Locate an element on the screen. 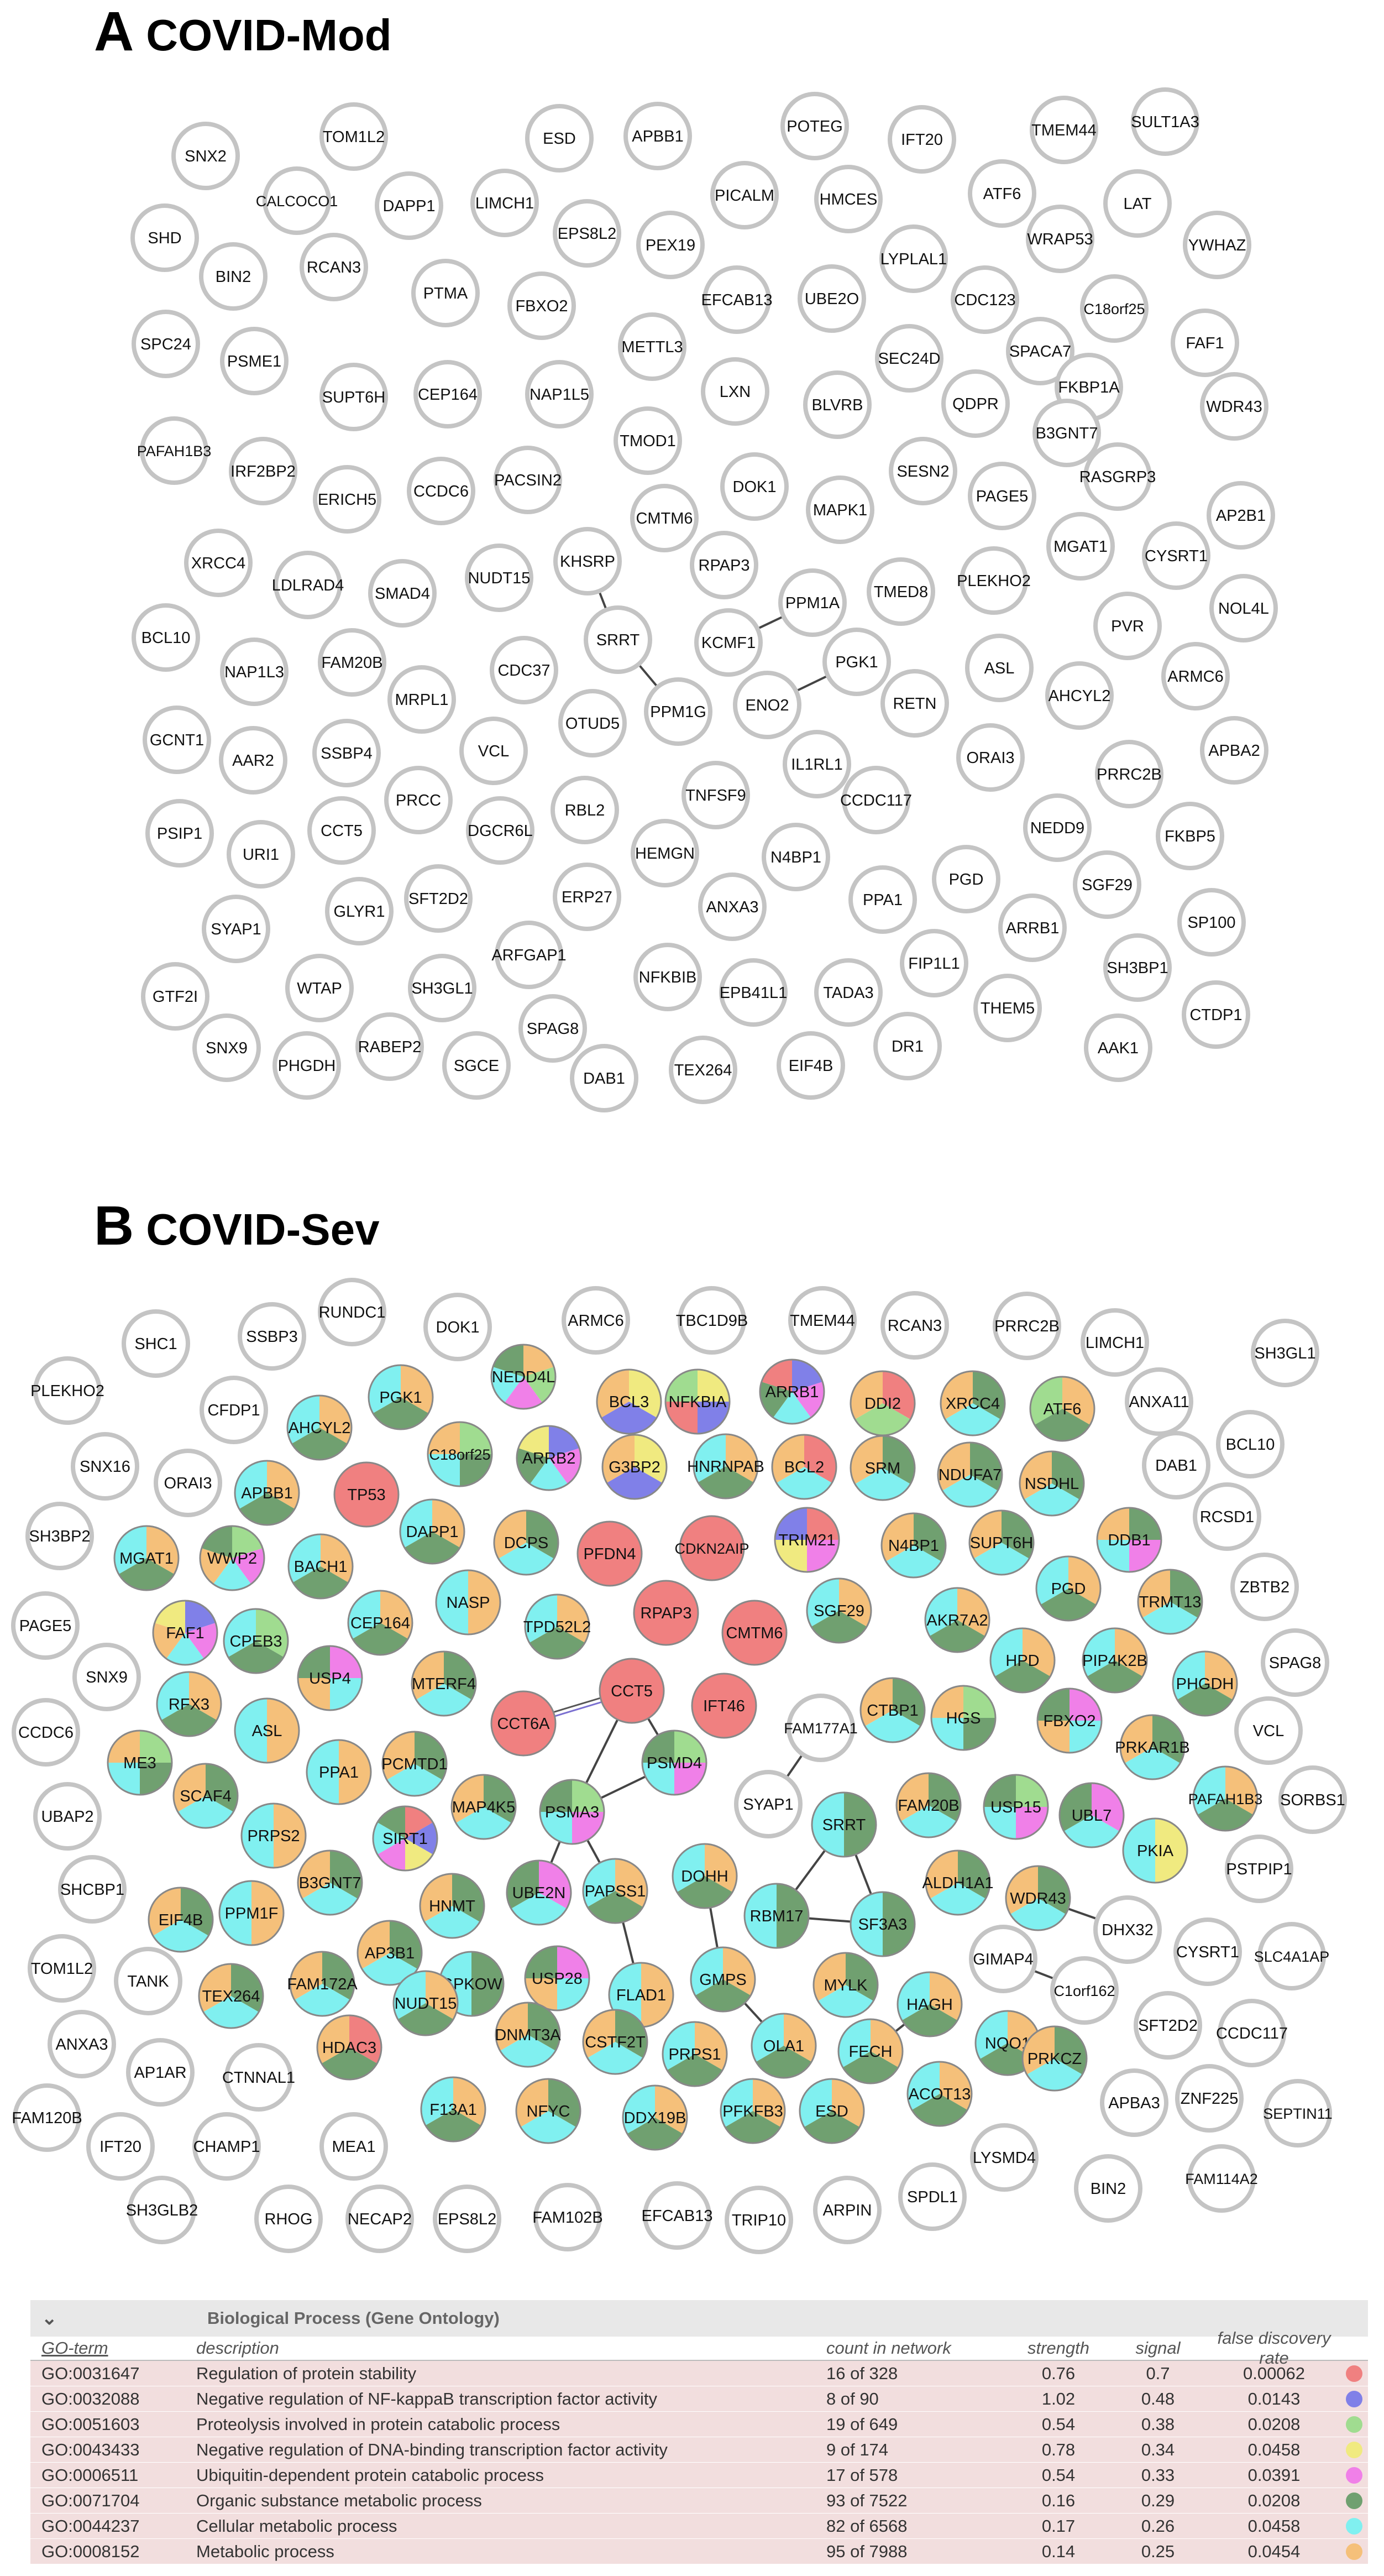 This screenshot has height=2576, width=1384. network-b-node-mea1: MEA1 is located at coordinates (353, 2146).